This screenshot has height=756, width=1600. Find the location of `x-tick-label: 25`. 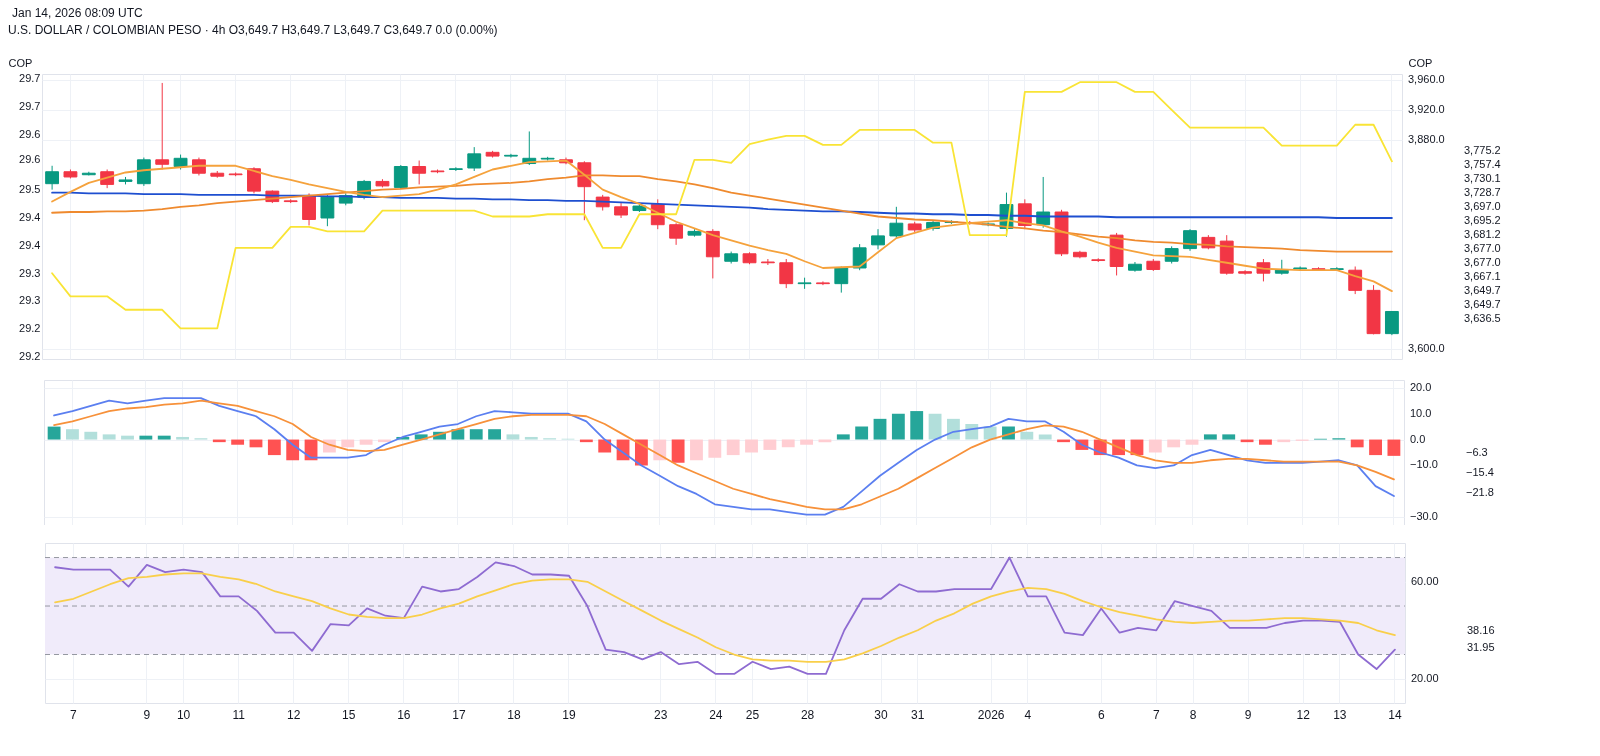

x-tick-label: 25 is located at coordinates (752, 714).